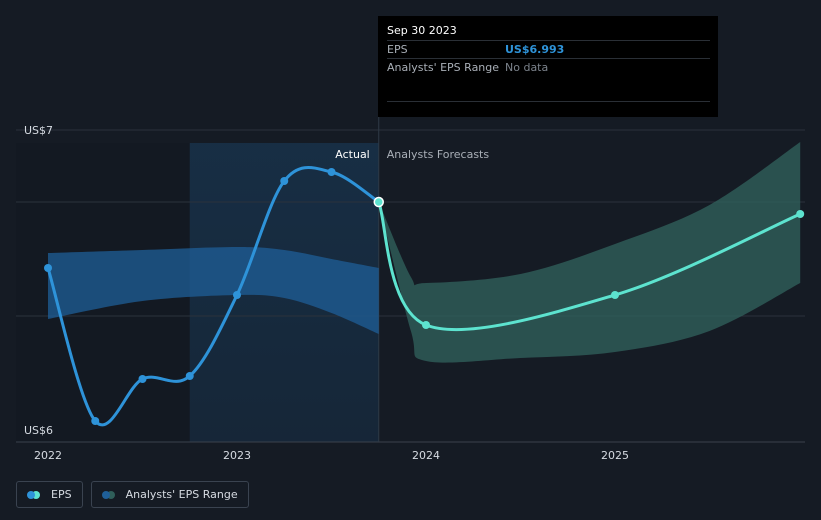  I want to click on tooltip-eps-label: EPS, so click(397, 49).